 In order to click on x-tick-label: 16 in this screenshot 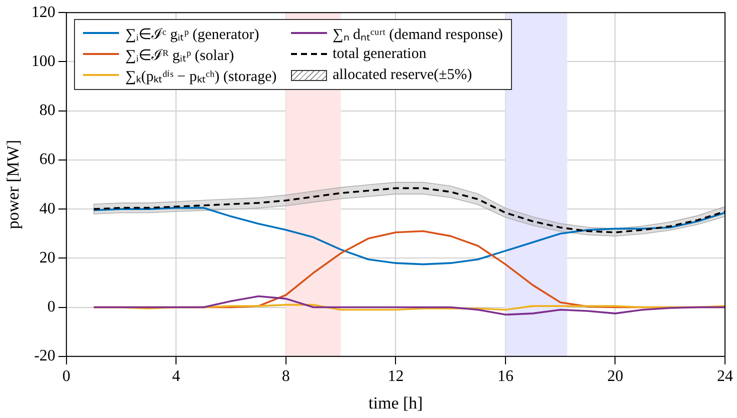, I will do `click(505, 377)`.